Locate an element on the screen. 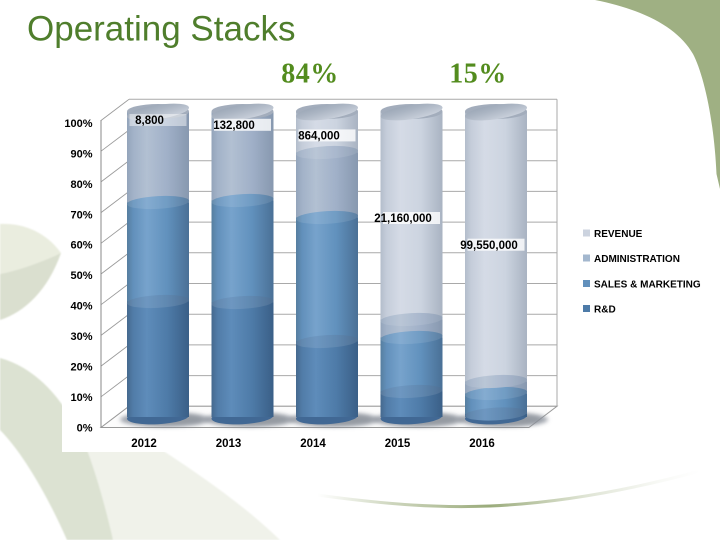 This screenshot has height=540, width=720. svg-text: 60% is located at coordinates (81, 246).